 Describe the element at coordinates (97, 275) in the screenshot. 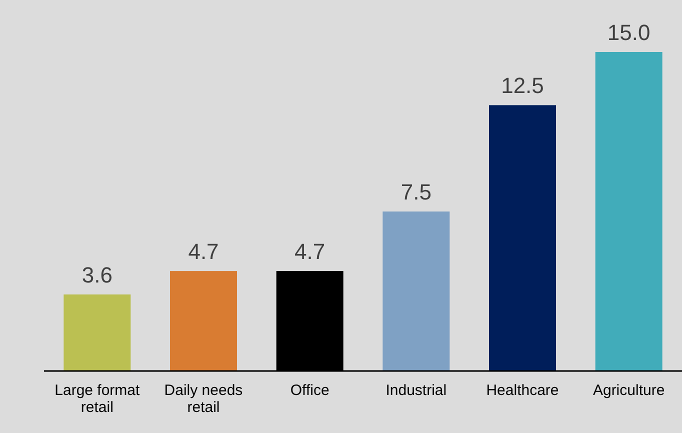

I see `data-label: 3.6` at that location.